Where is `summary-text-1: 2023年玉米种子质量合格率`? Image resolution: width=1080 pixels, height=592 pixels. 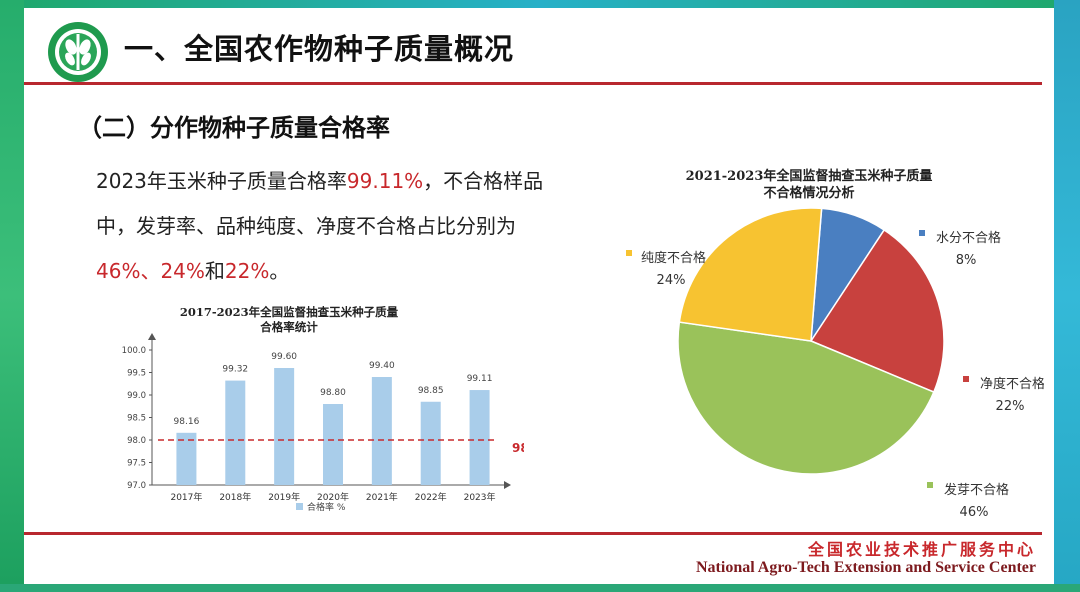
summary-text-1: 2023年玉米种子质量合格率 is located at coordinates (221, 181).